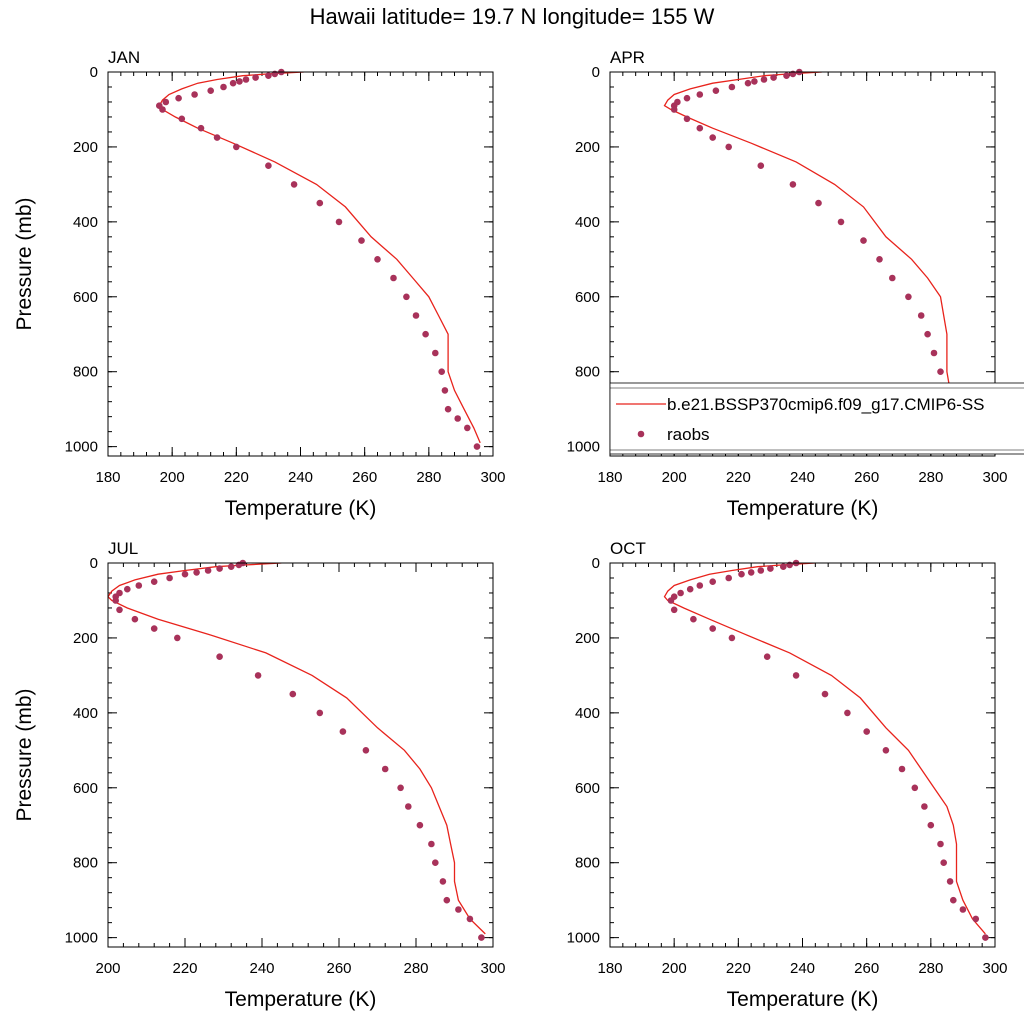 The height and width of the screenshot is (1024, 1024). I want to click on x-tick-label: 180, so click(107, 477).